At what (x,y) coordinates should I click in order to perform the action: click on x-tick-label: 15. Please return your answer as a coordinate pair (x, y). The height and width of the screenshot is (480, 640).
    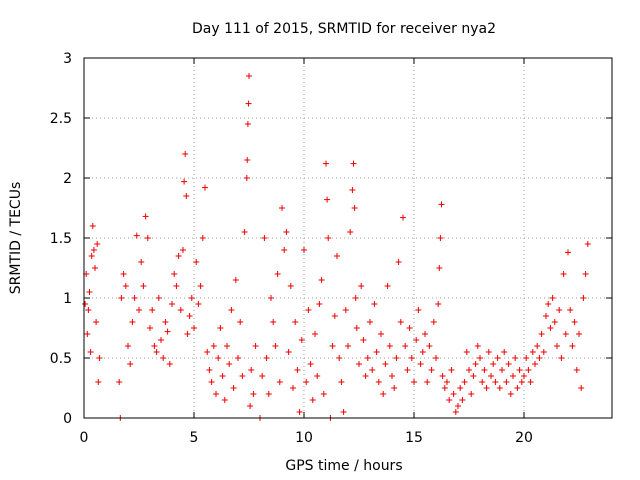
    Looking at the image, I should click on (414, 438).